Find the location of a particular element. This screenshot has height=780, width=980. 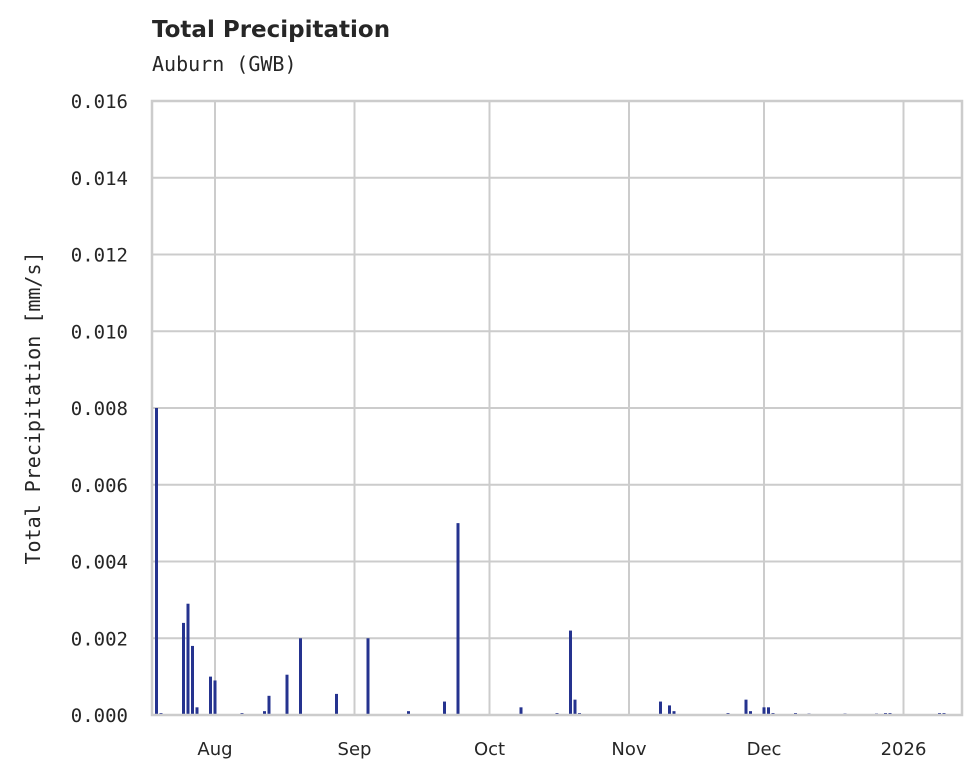

y-tick-label: 0.004 is located at coordinates (99, 563).